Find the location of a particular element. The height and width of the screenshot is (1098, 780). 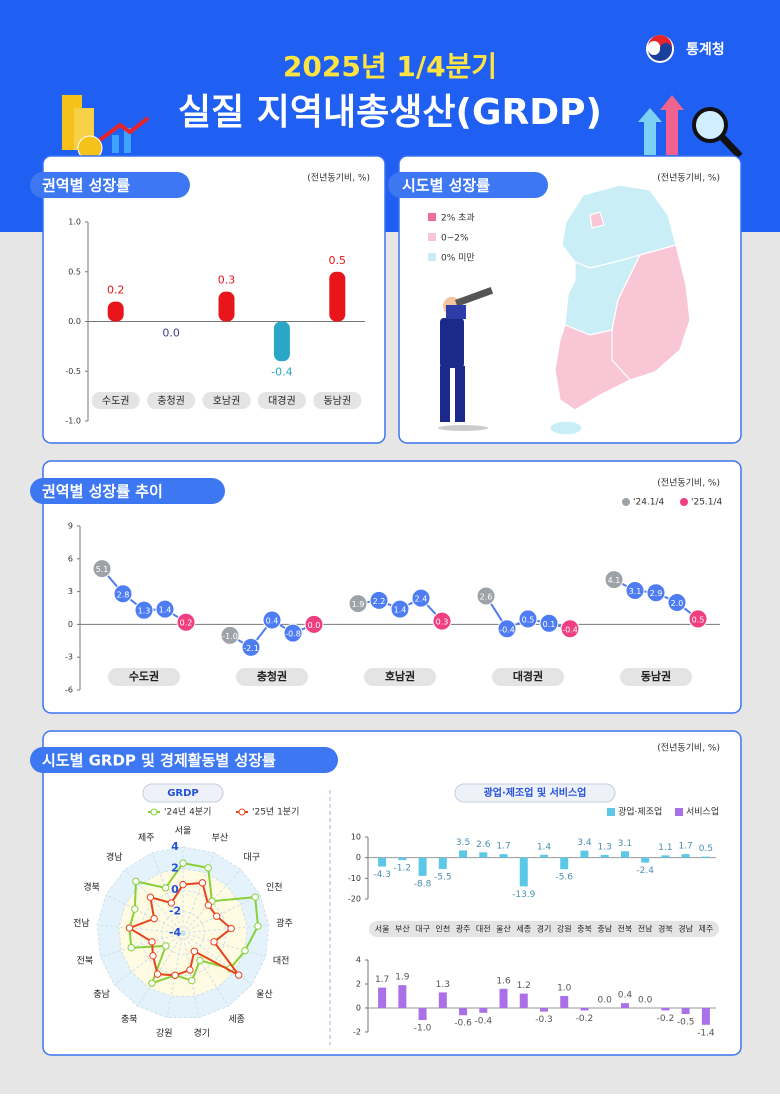

value-label: 3.4 is located at coordinates (584, 843).